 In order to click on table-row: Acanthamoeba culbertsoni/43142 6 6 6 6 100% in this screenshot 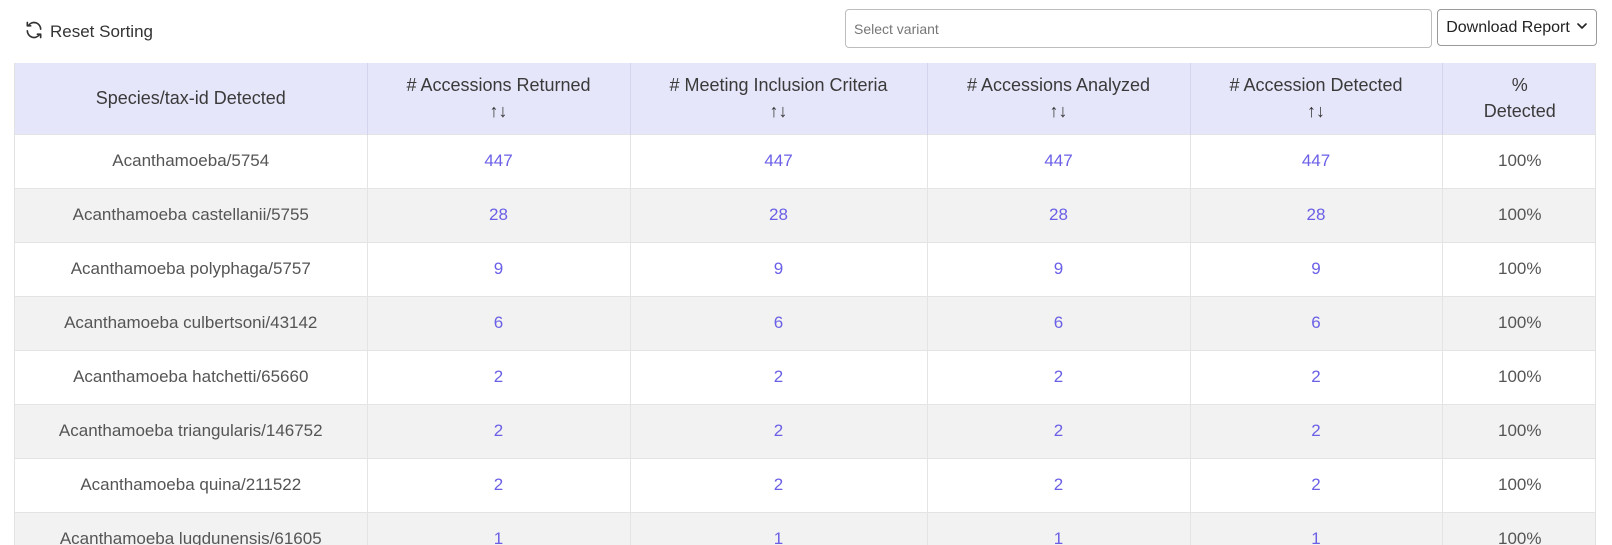, I will do `click(805, 322)`.